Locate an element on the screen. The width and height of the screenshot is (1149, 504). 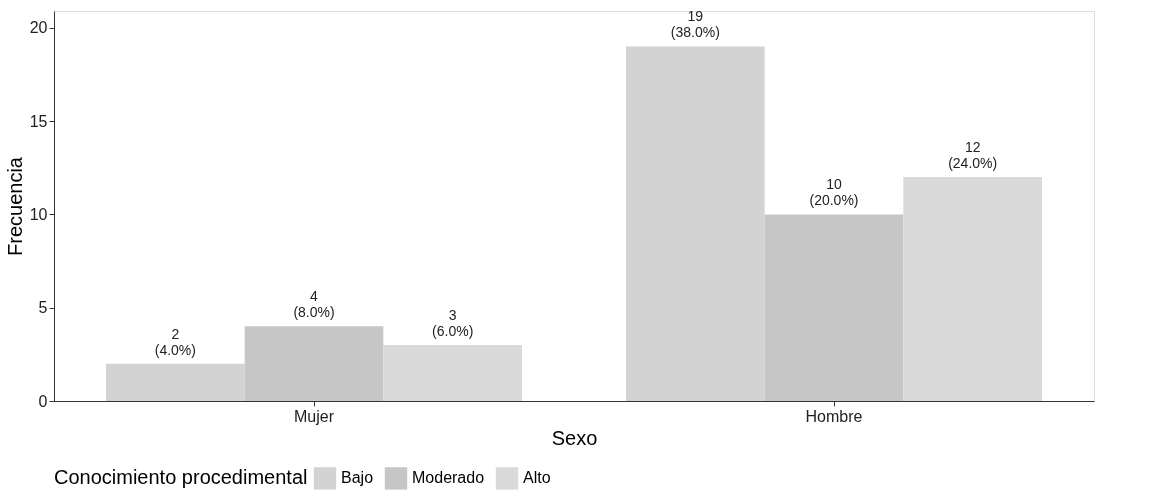
x-tick-label: Mujer is located at coordinates (314, 416).